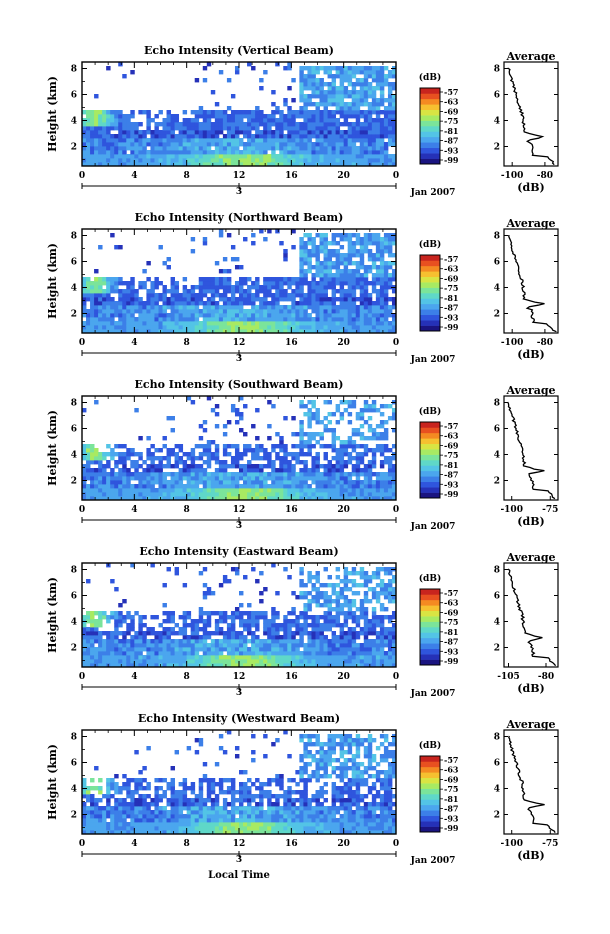  I want to click on average-x-tick-label: -75, so click(550, 844).